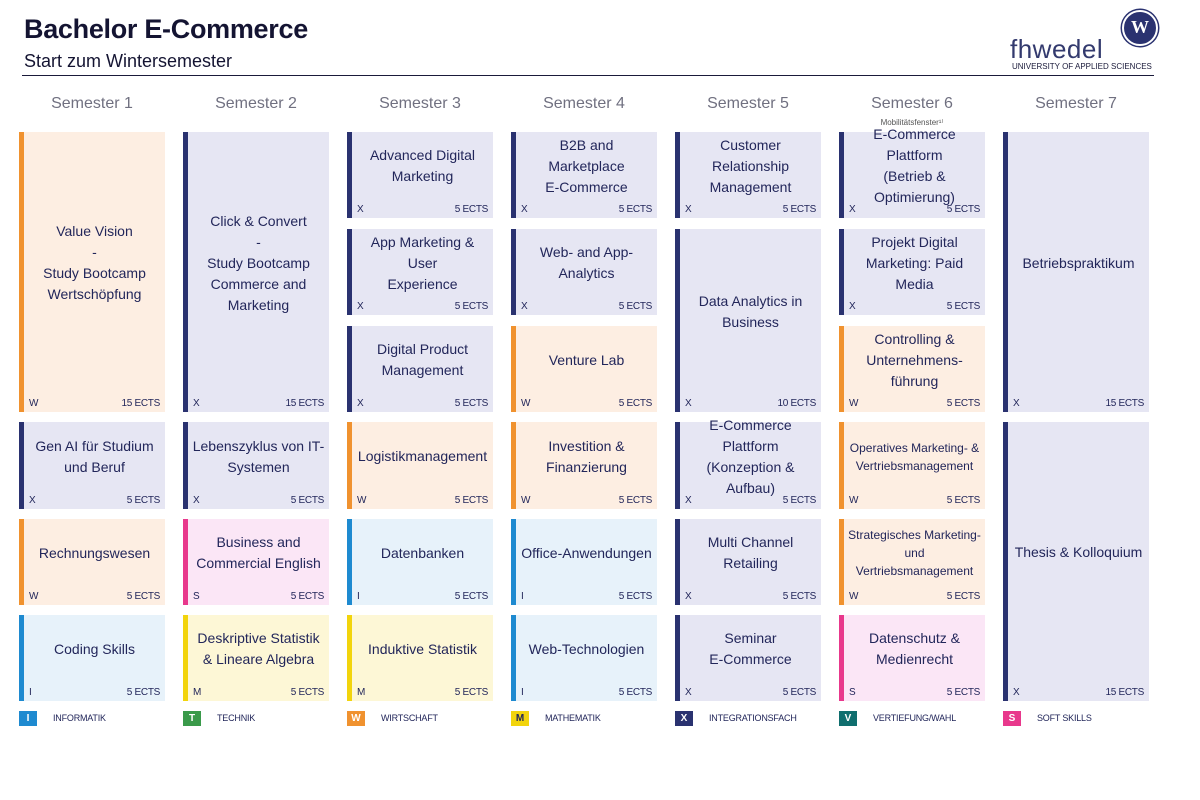  I want to click on module-title: Controlling & Unternehmens- führung, so click(914, 359).